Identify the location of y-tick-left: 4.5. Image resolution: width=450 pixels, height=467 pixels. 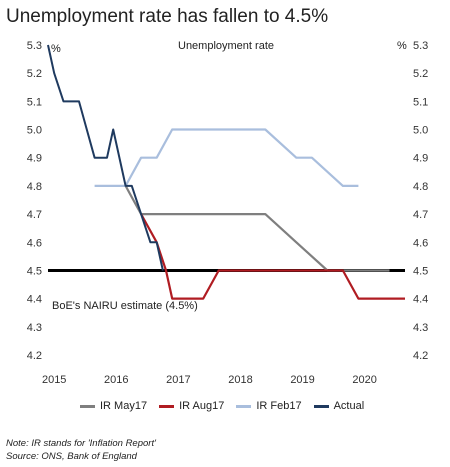
(34, 271).